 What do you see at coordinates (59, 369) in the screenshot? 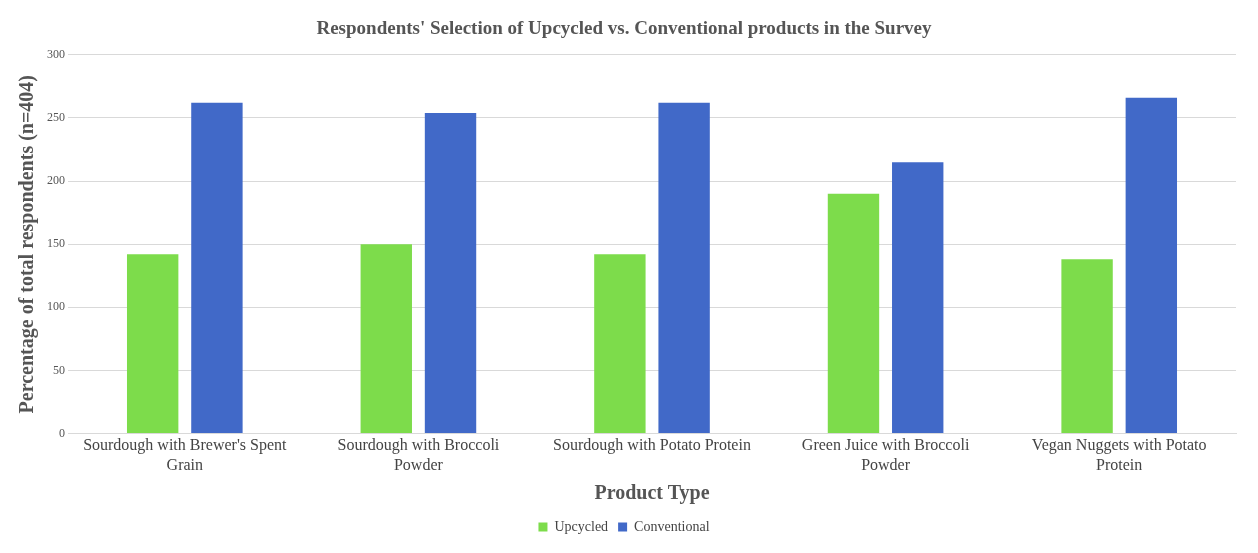
I see `y-tick-label: 50` at bounding box center [59, 369].